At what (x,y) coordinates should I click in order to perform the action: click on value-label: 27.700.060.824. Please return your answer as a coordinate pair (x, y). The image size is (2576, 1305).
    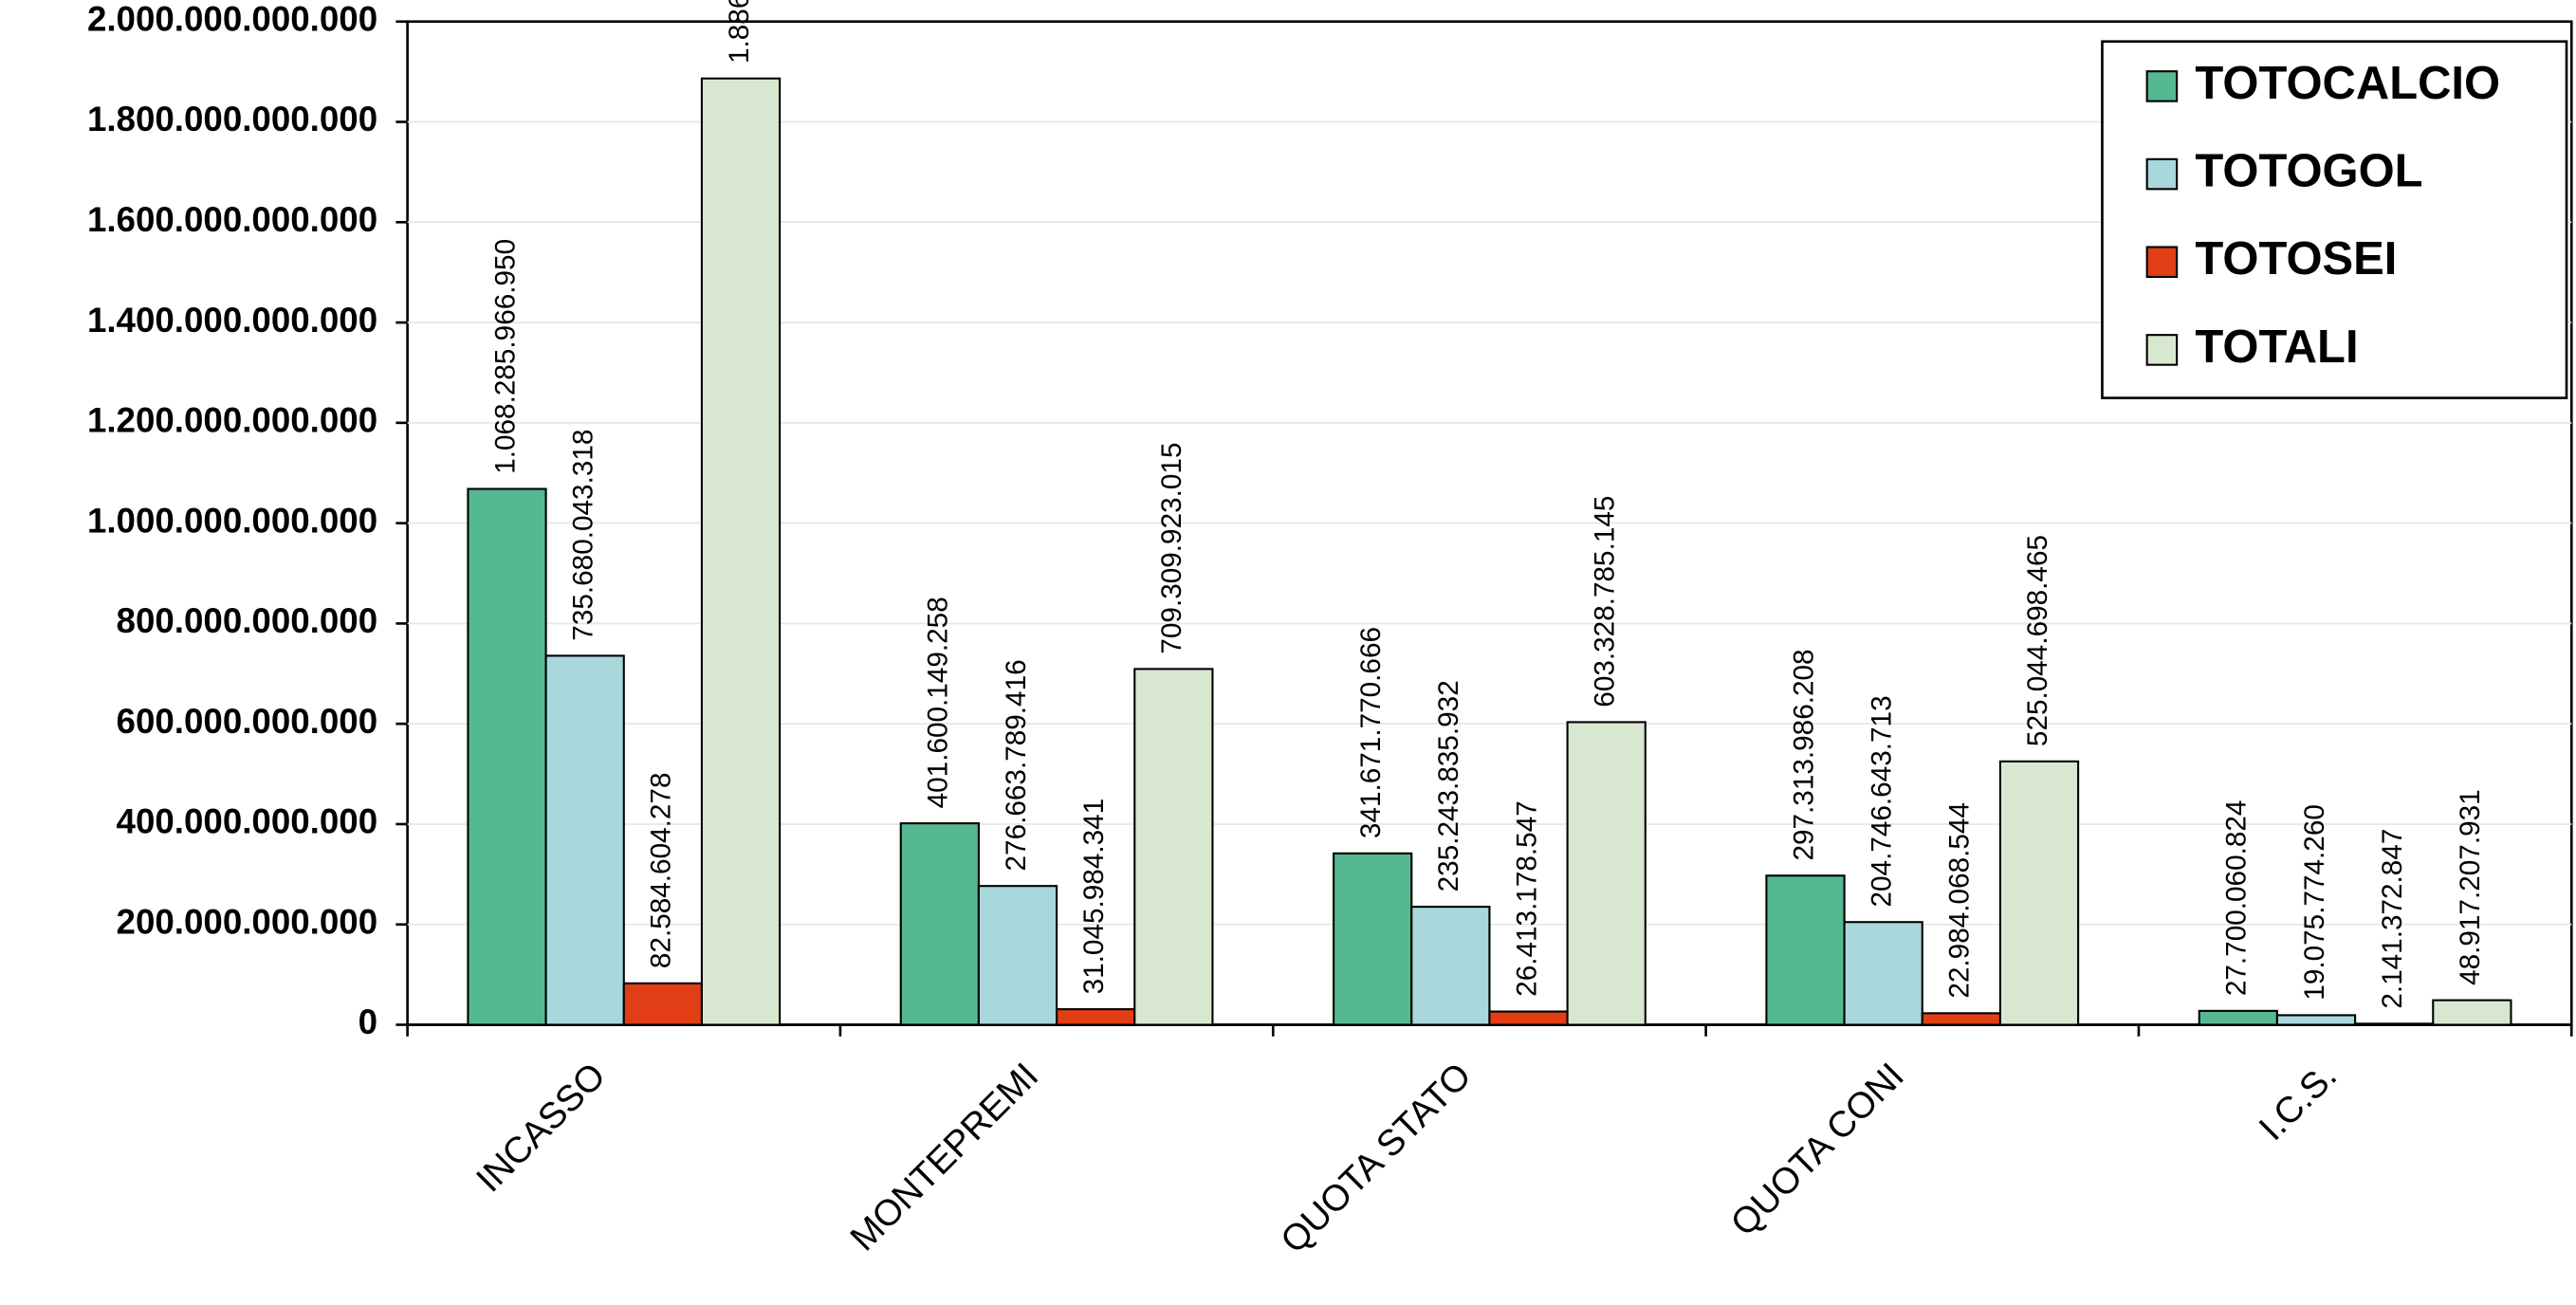
    Looking at the image, I should click on (2237, 898).